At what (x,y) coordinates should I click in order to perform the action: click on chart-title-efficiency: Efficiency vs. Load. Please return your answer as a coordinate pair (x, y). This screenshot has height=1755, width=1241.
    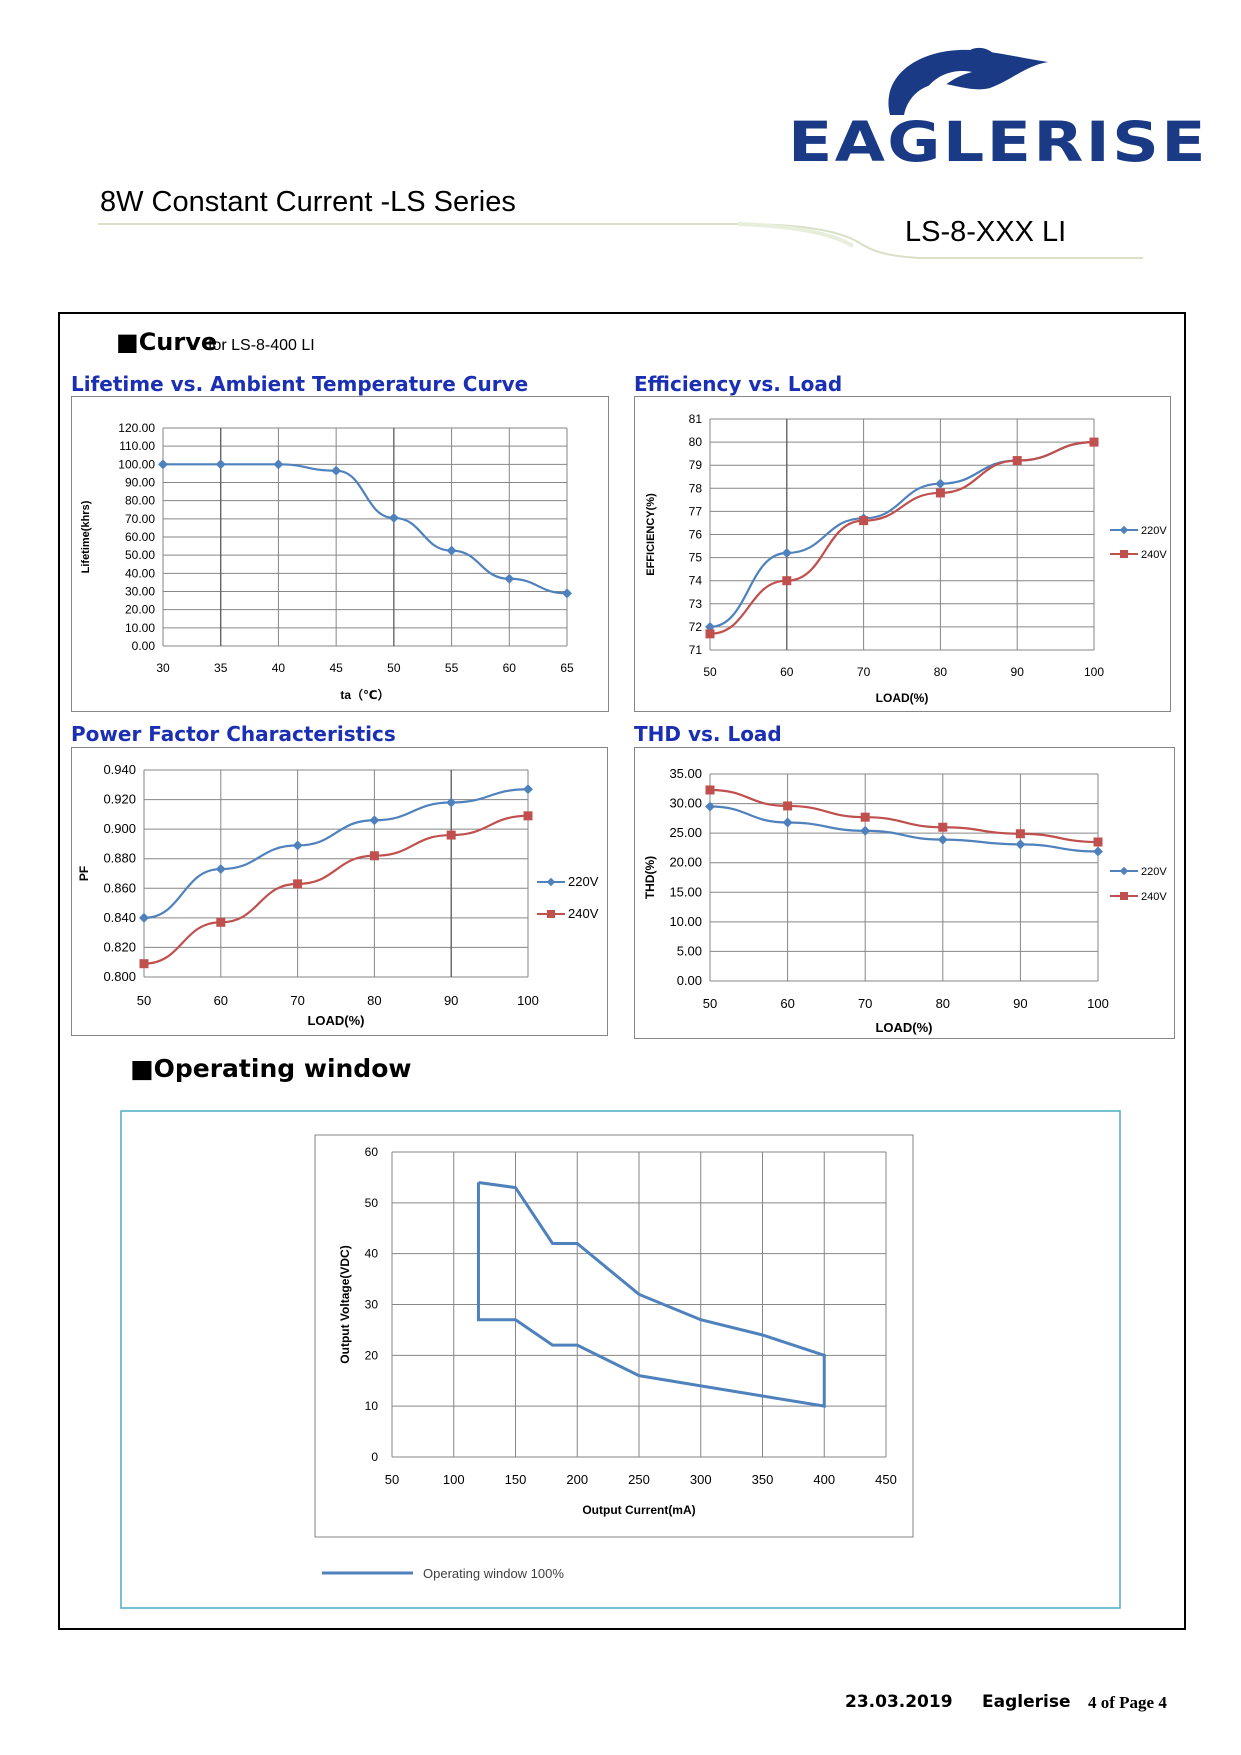
    Looking at the image, I should click on (738, 384).